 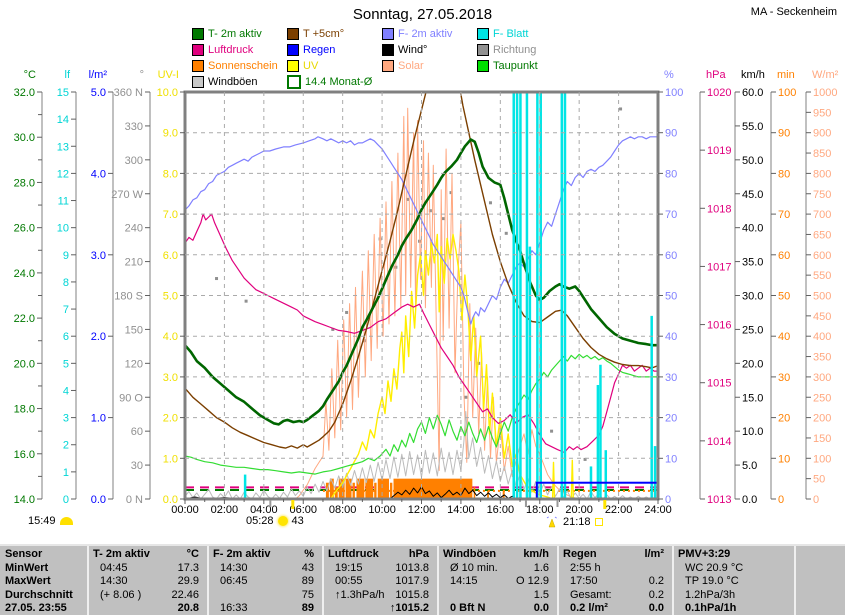 What do you see at coordinates (24, 183) in the screenshot?
I see `svg-text: 28.0` at bounding box center [24, 183].